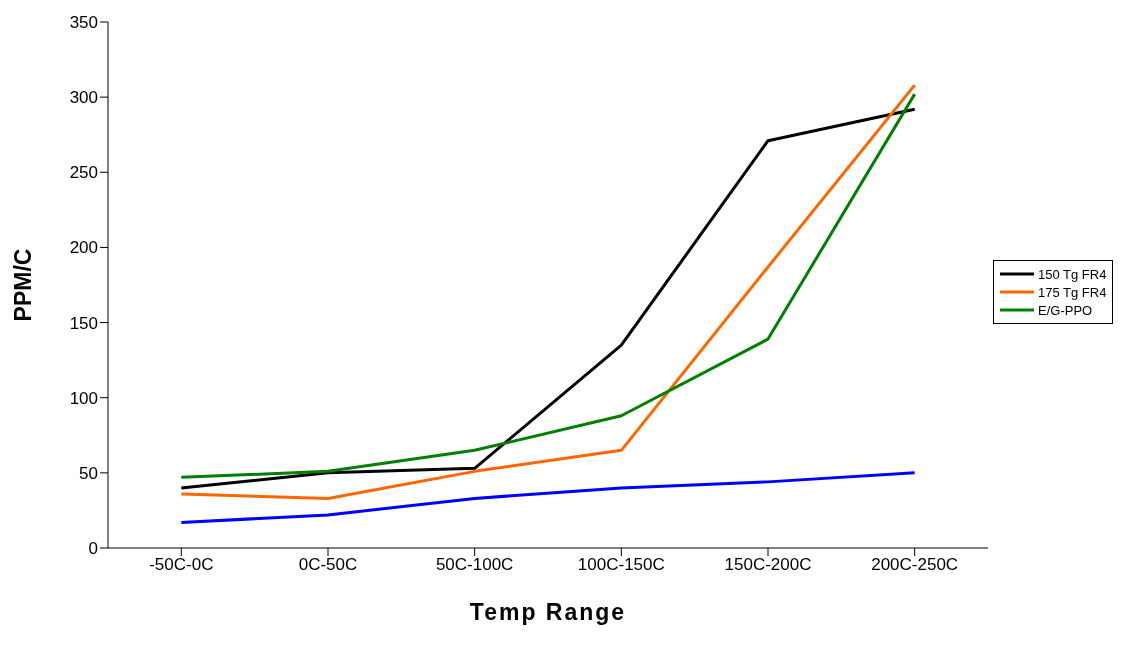 This screenshot has height=656, width=1123. I want to click on y-tick-label: 200, so click(83, 248).